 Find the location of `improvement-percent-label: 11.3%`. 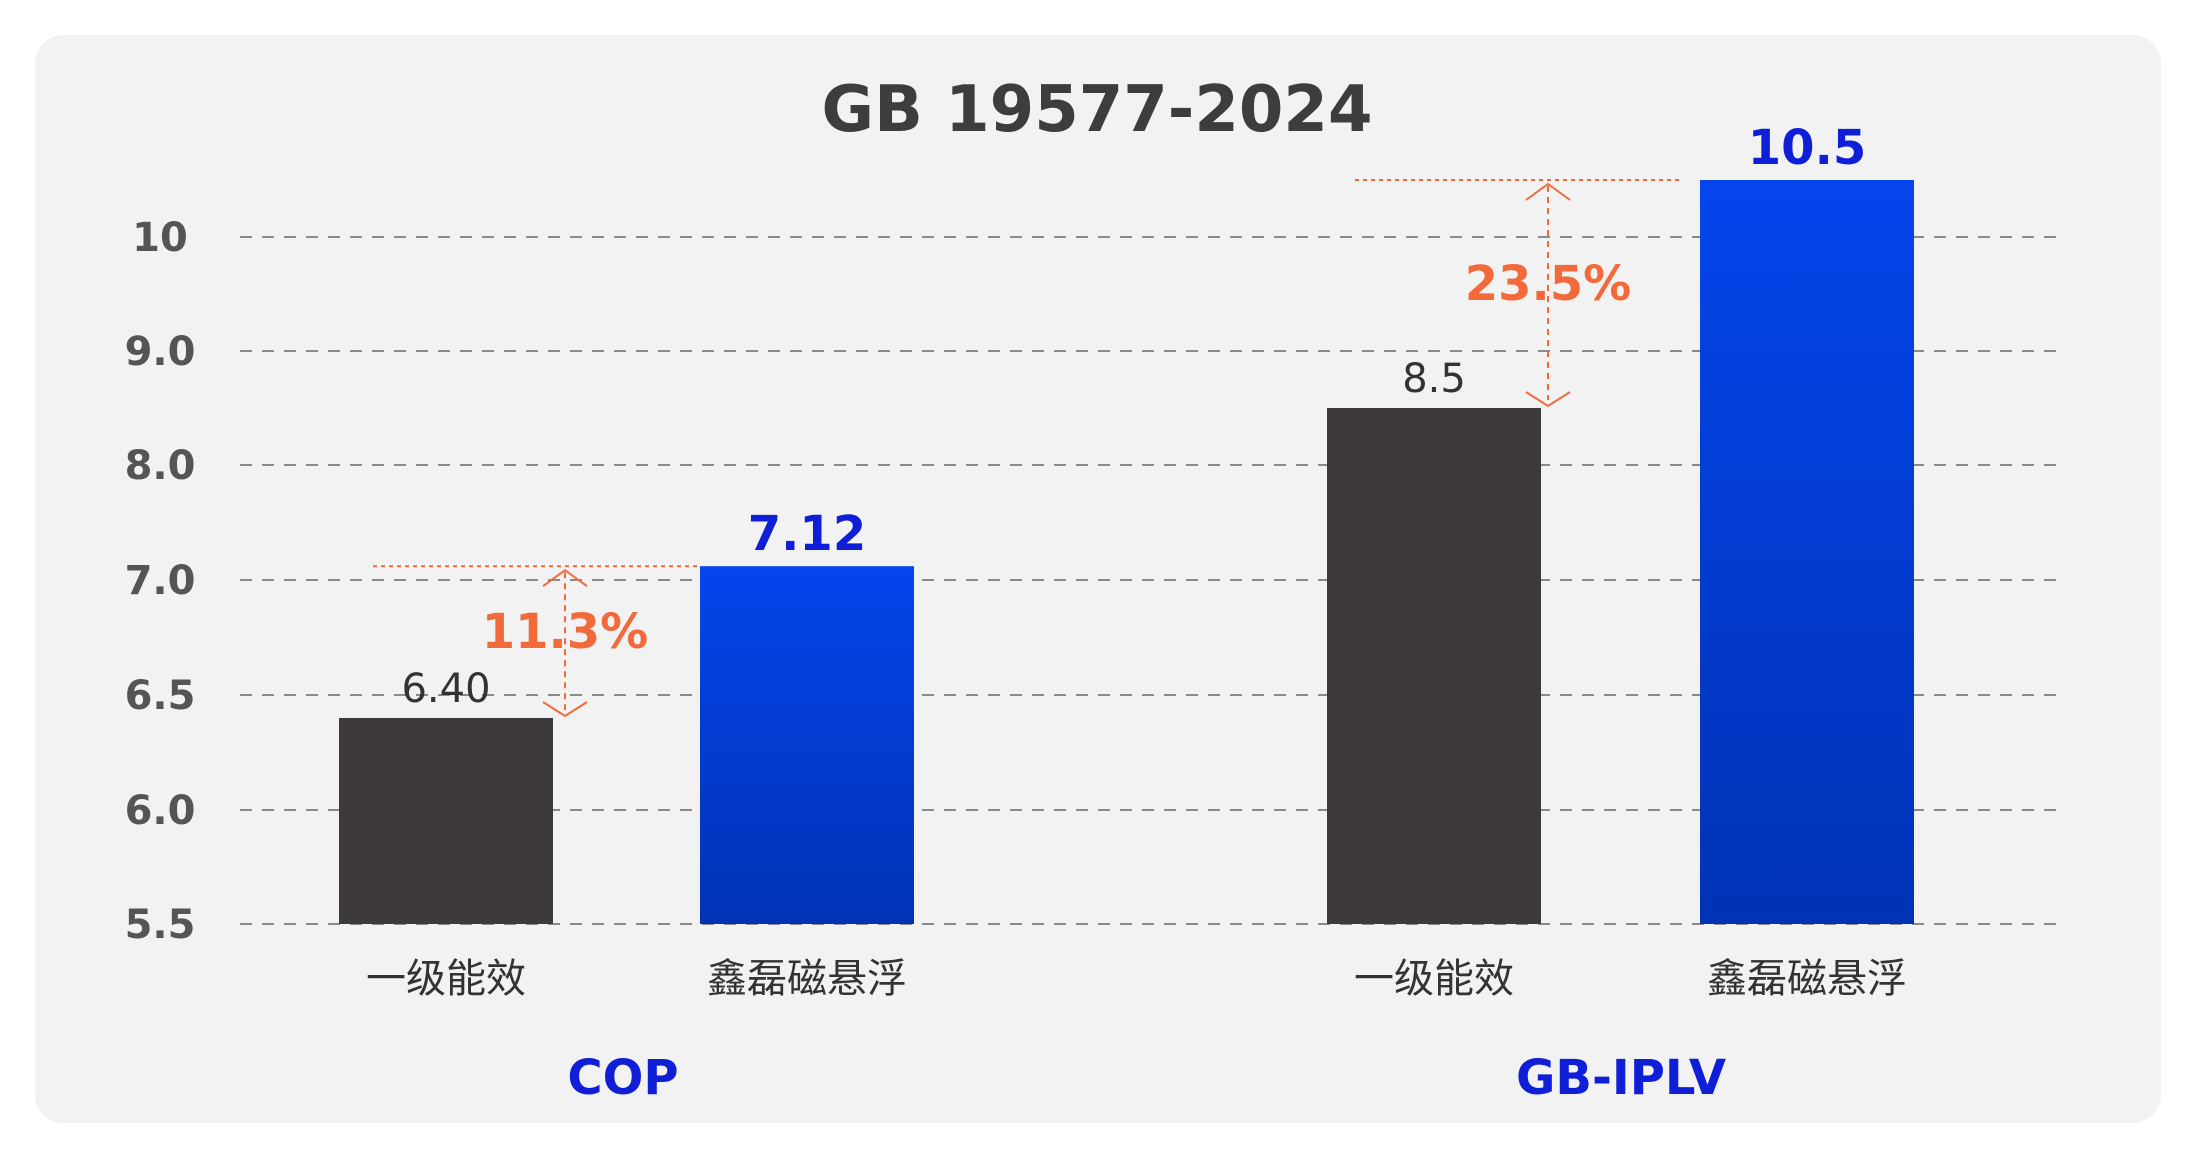

improvement-percent-label: 11.3% is located at coordinates (565, 632).